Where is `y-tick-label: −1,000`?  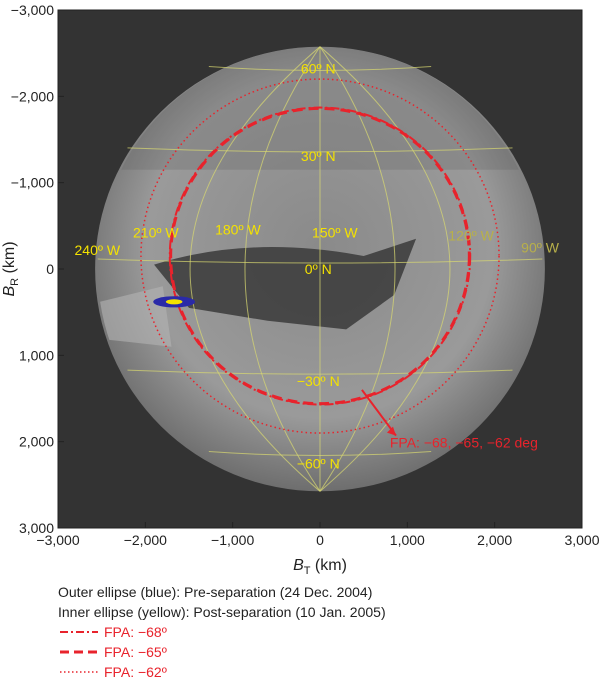
y-tick-label: −1,000 is located at coordinates (32, 183).